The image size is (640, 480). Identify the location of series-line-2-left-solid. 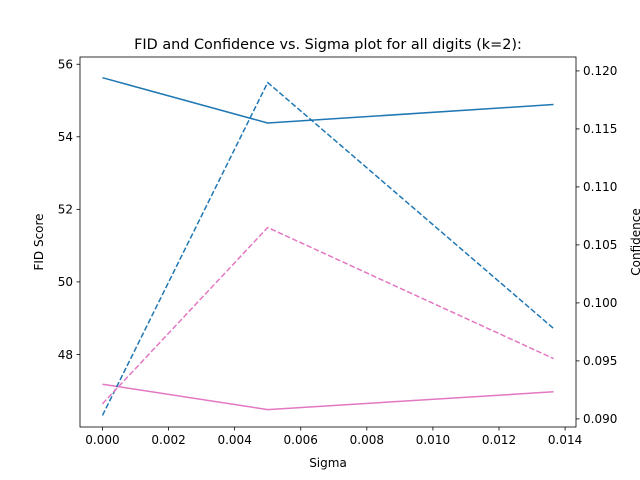
(328, 397).